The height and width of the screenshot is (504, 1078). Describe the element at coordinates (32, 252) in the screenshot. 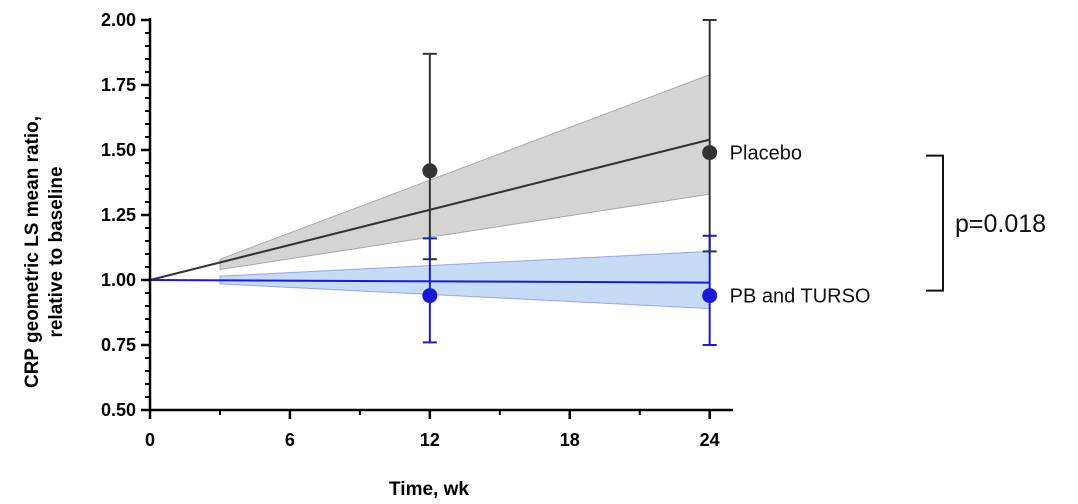

I see `y-axis-title-line1: CRP geometric LS mean ratio,` at that location.